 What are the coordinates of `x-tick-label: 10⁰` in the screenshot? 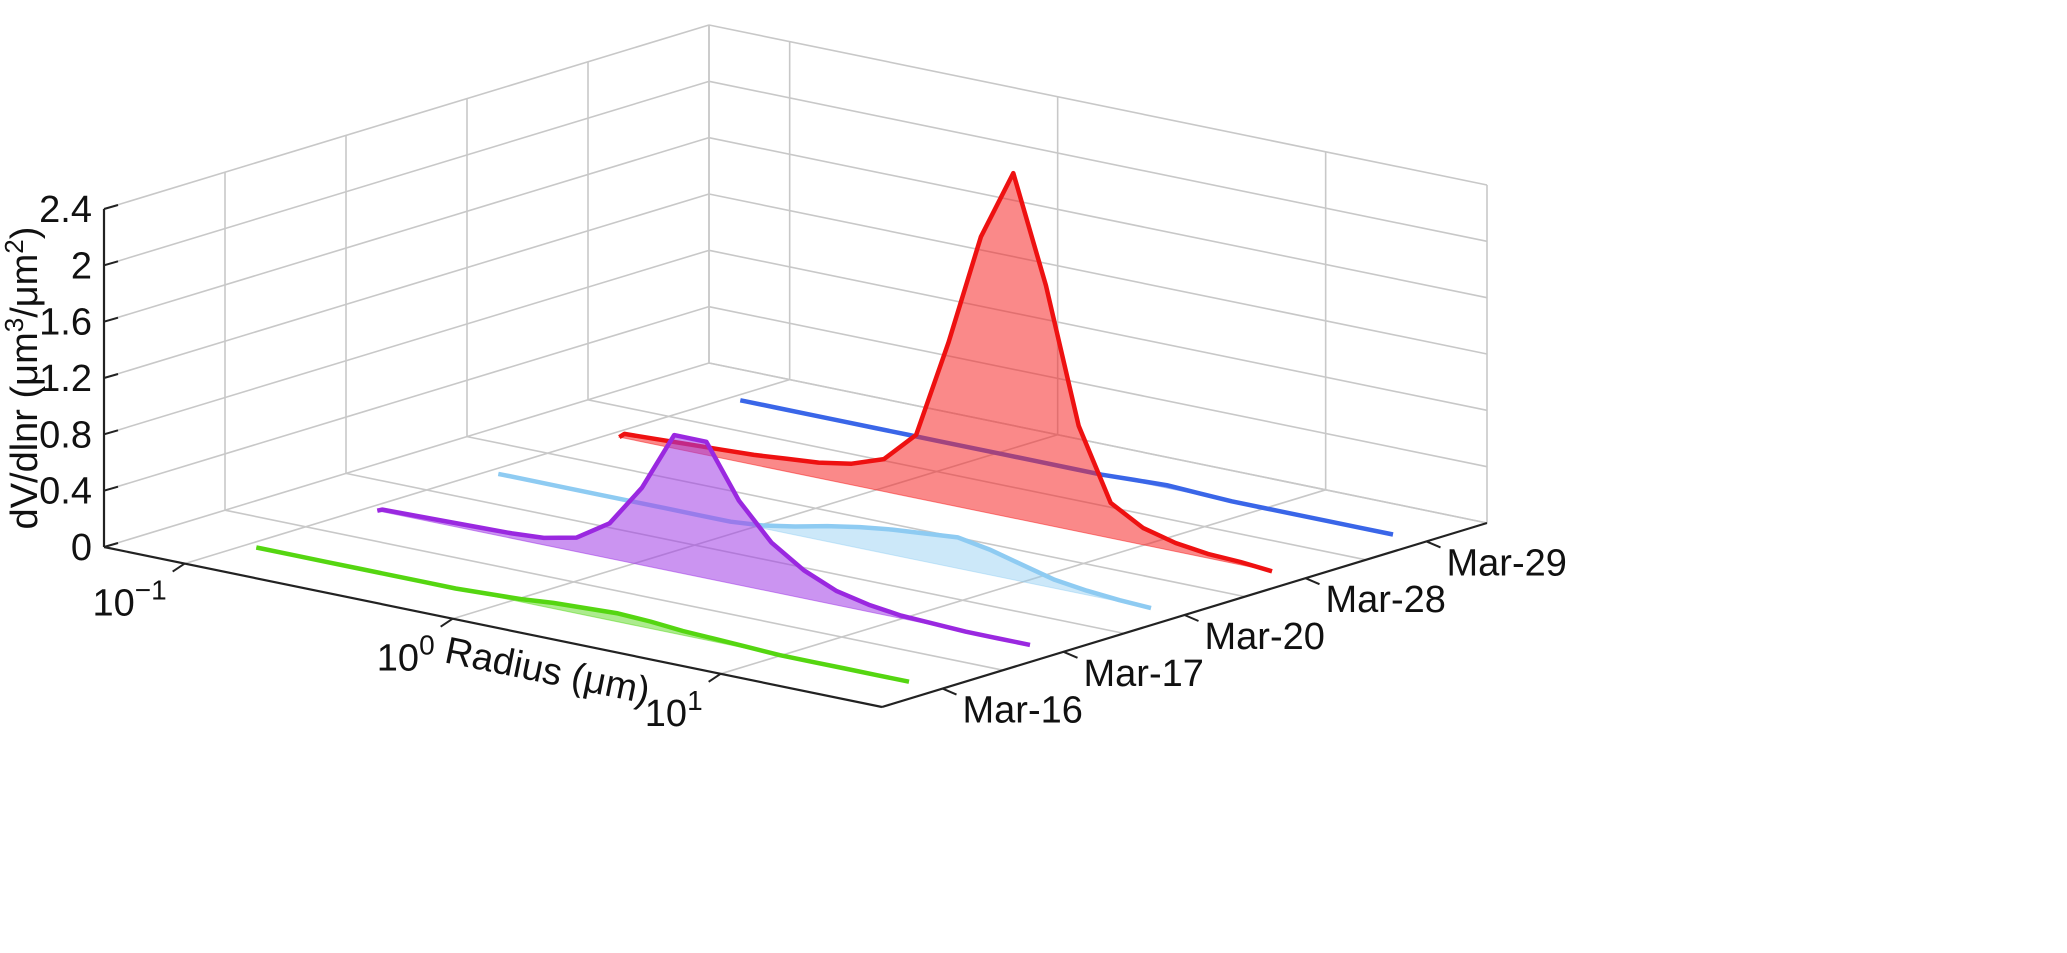 It's located at (406, 655).